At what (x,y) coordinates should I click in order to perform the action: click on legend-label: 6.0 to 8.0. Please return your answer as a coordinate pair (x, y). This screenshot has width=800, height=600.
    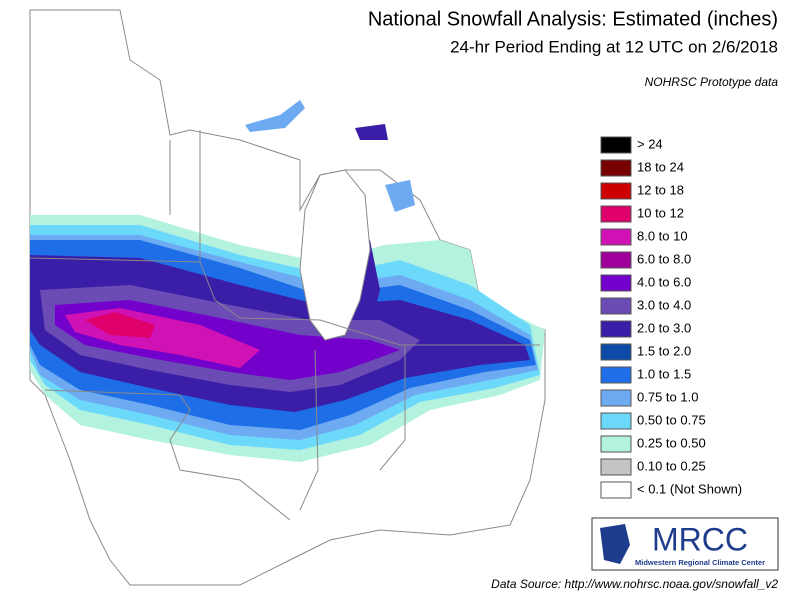
    Looking at the image, I should click on (664, 258).